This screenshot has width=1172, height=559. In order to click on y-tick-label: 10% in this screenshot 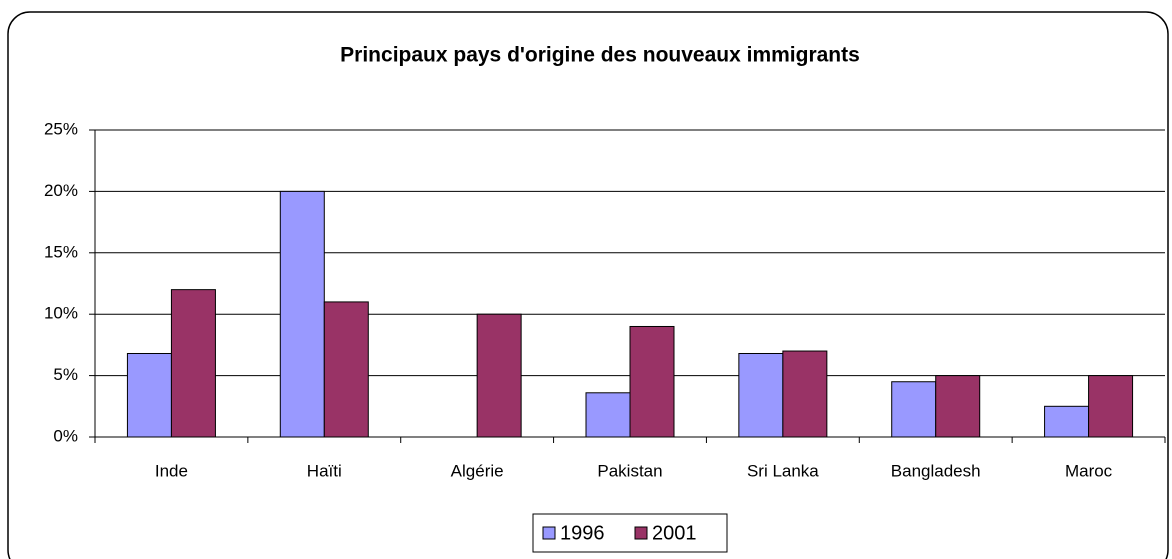, I will do `click(61, 313)`.